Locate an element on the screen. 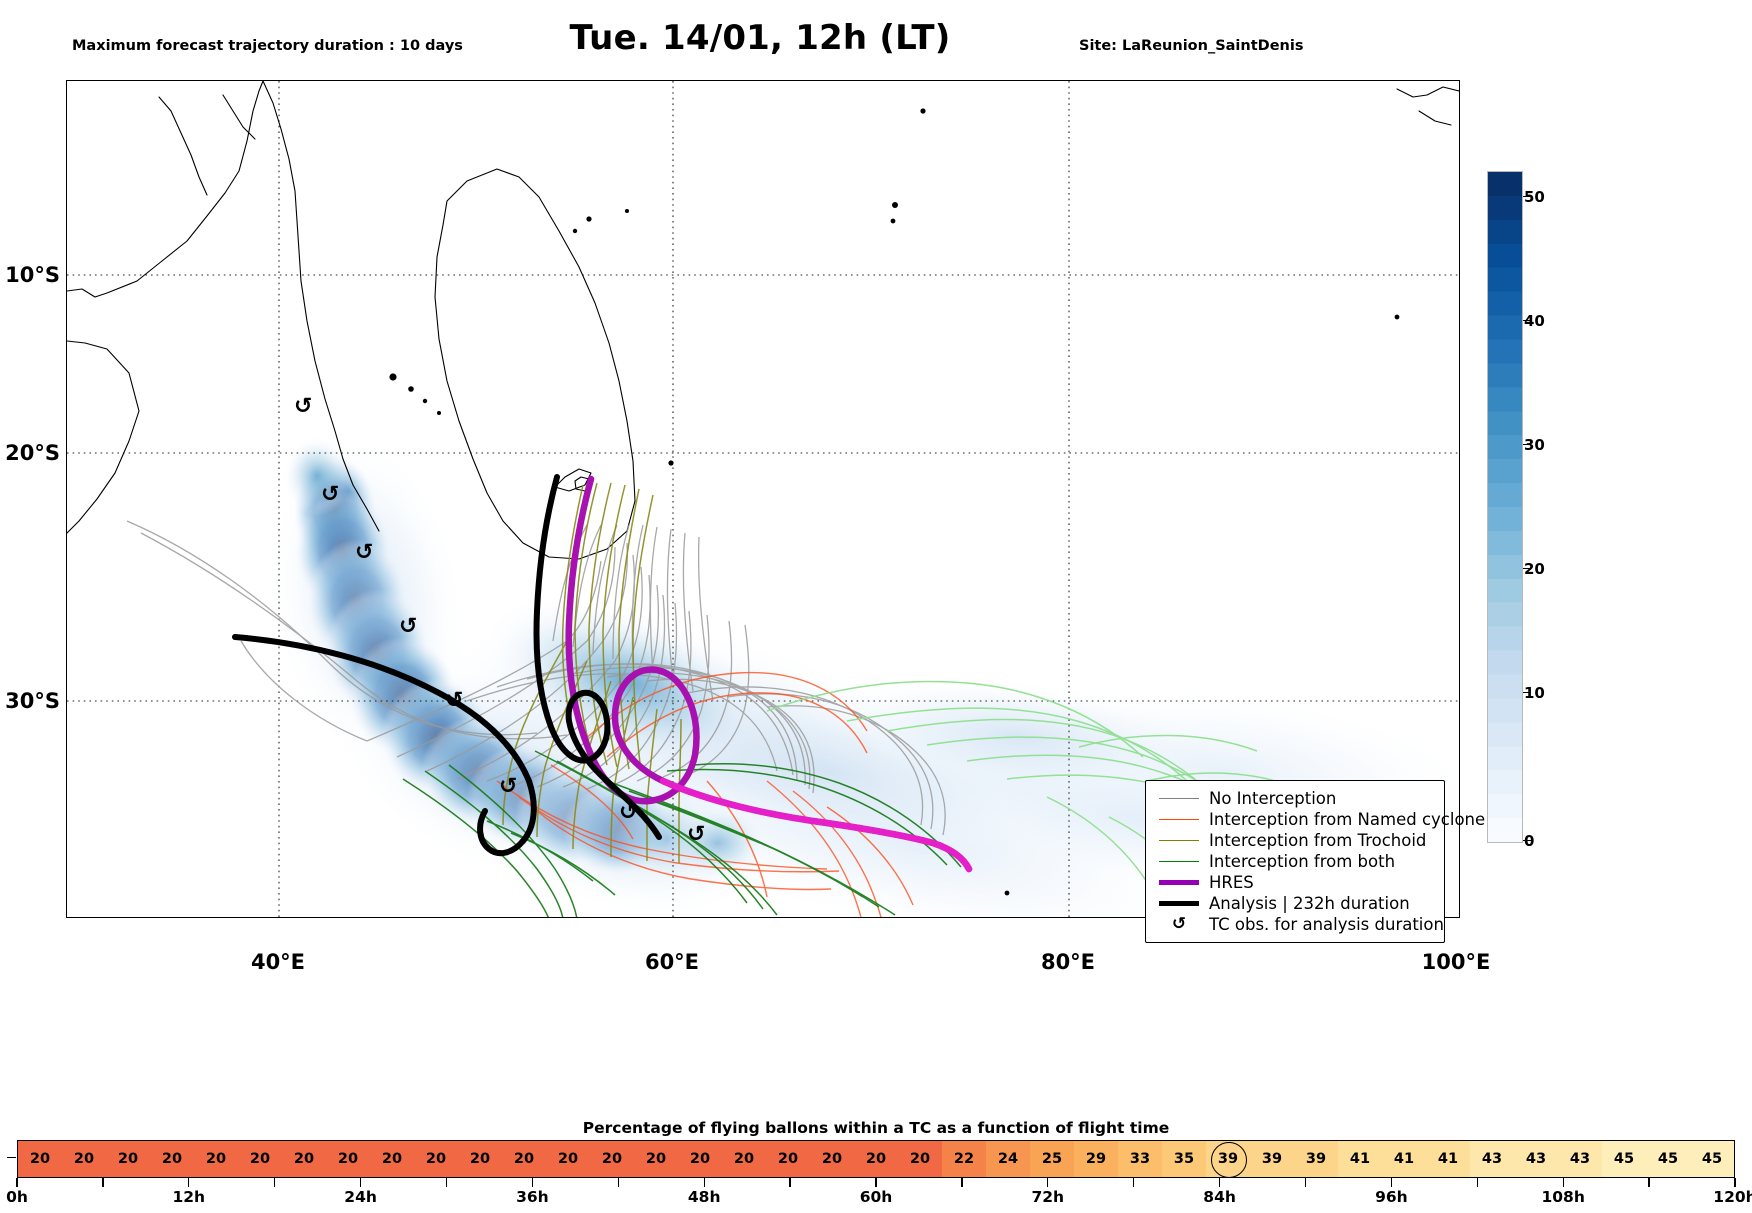 The height and width of the screenshot is (1213, 1752). legend-item-trochoid: Interception from Trochoid is located at coordinates (1295, 840).